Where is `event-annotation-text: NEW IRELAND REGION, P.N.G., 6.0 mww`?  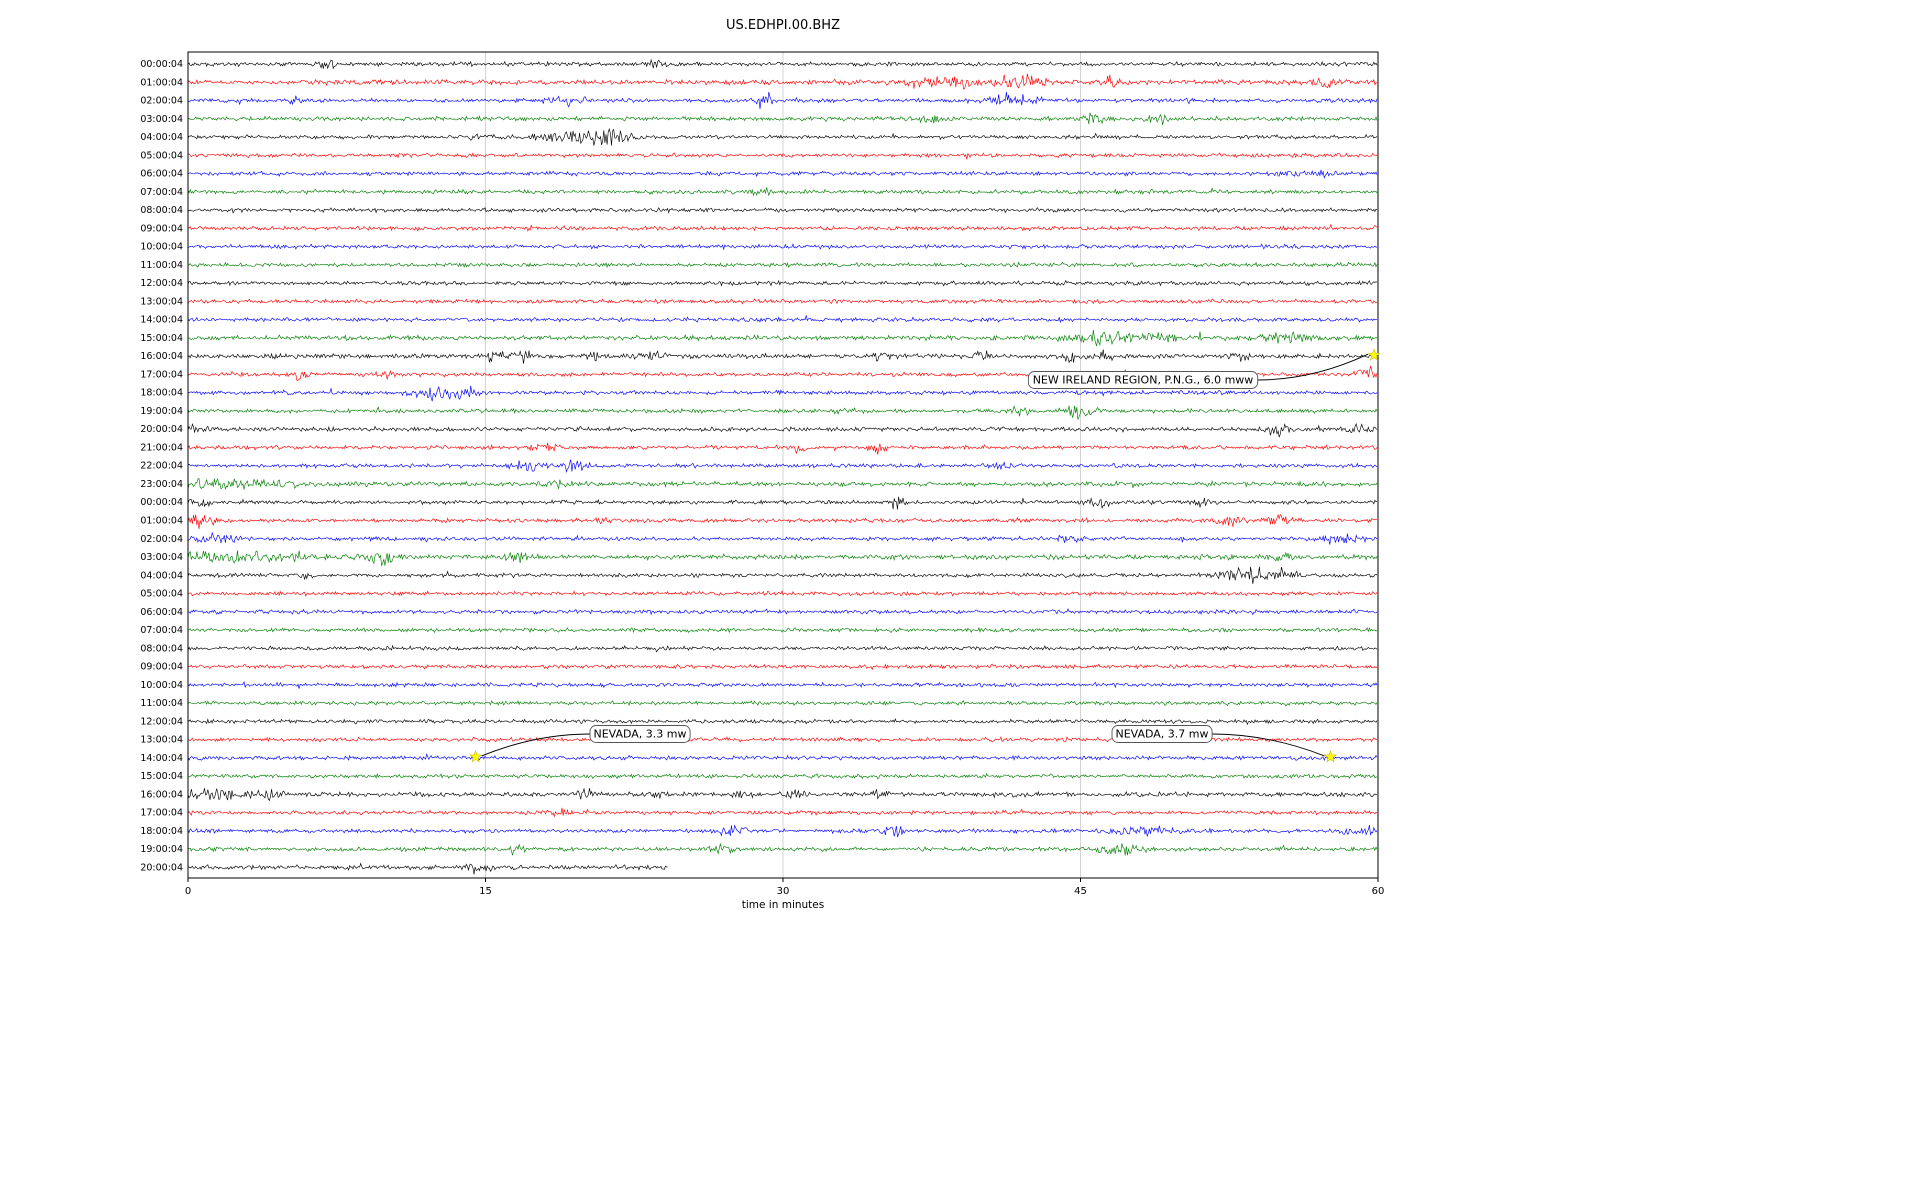
event-annotation-text: NEW IRELAND REGION, P.N.G., 6.0 mww is located at coordinates (1143, 380).